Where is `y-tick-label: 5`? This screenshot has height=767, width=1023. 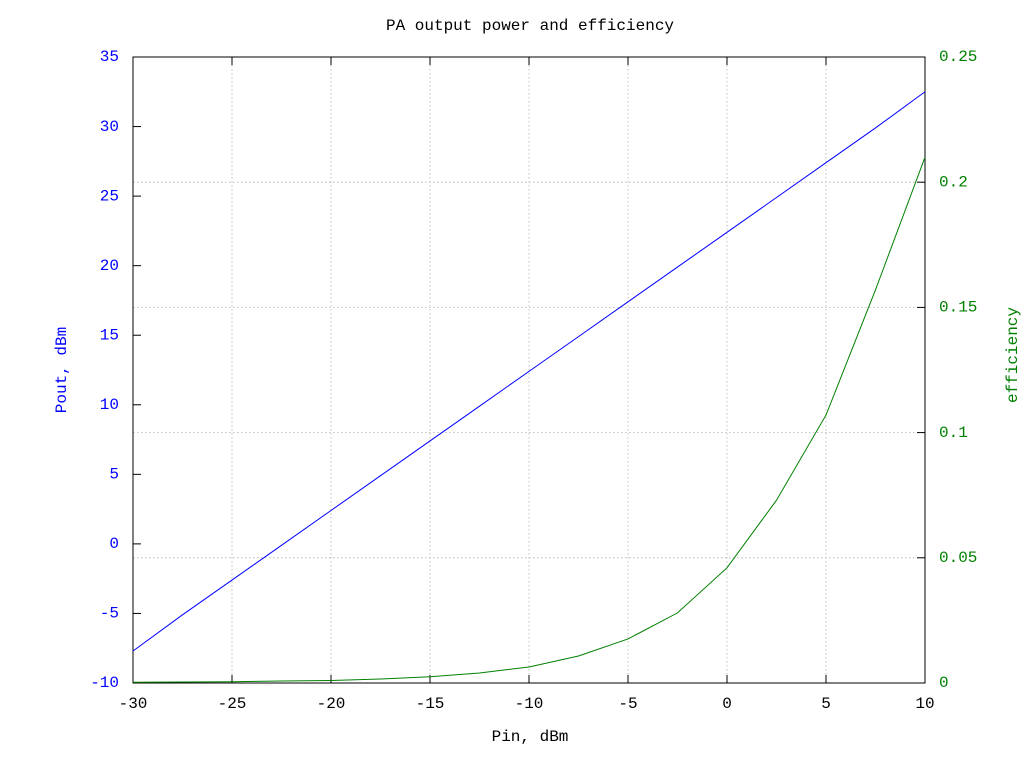
y-tick-label: 5 is located at coordinates (114, 475).